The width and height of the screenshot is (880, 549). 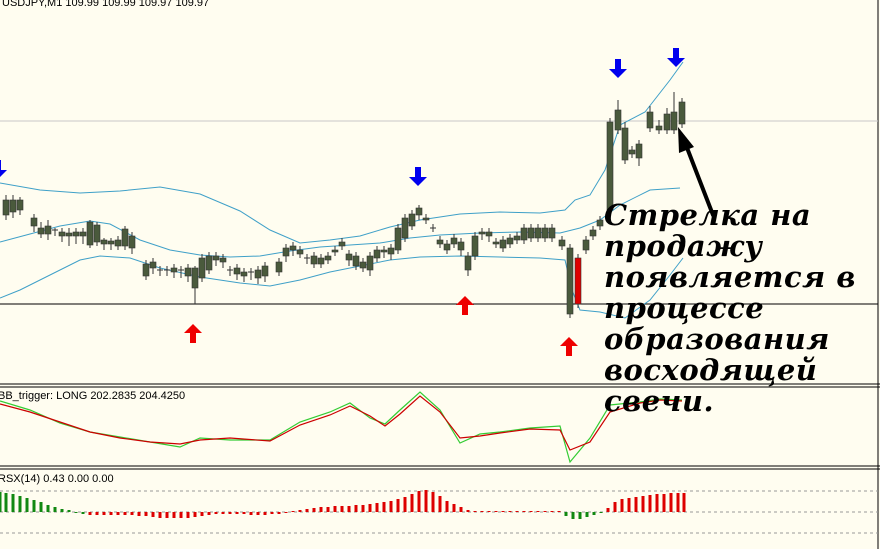 I want to click on rsx-histogram, so click(x=343, y=504).